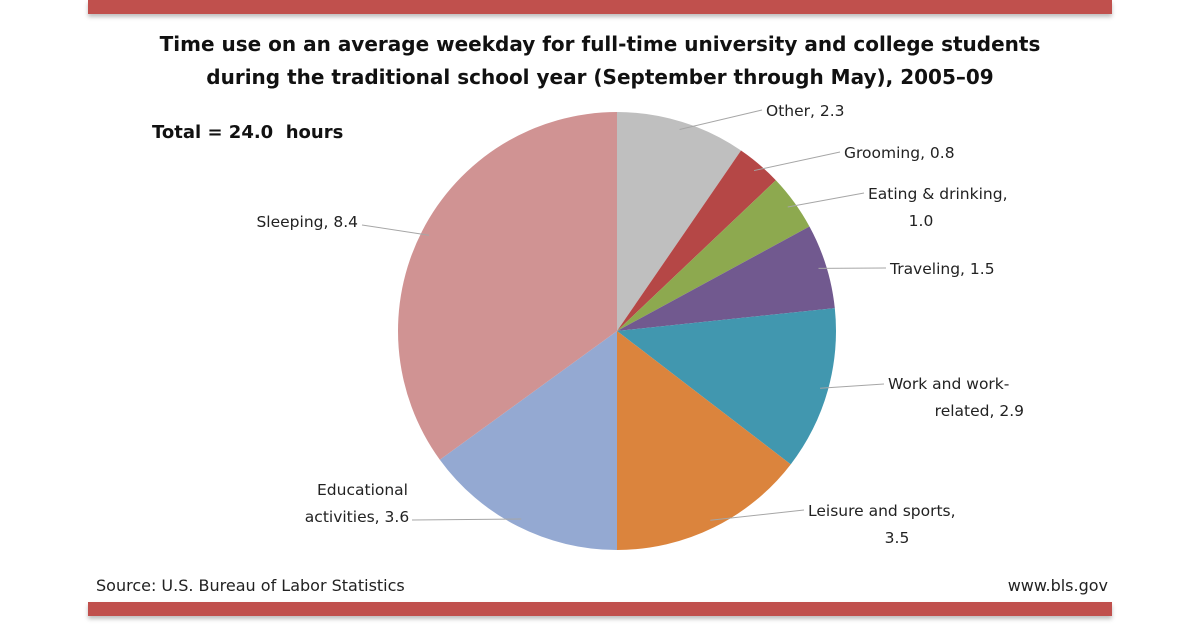 The width and height of the screenshot is (1200, 630). Describe the element at coordinates (942, 269) in the screenshot. I see `data-label-traveling: Traveling, 1.5` at that location.